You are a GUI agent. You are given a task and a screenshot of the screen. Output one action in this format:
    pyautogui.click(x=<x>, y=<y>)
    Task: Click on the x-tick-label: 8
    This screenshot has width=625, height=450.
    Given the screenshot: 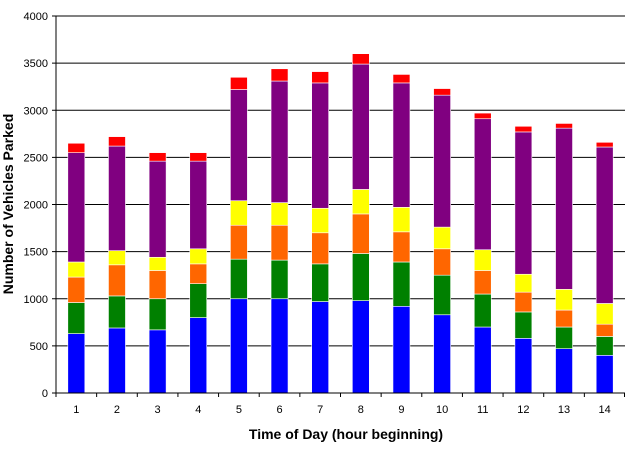 What is the action you would take?
    pyautogui.click(x=361, y=410)
    